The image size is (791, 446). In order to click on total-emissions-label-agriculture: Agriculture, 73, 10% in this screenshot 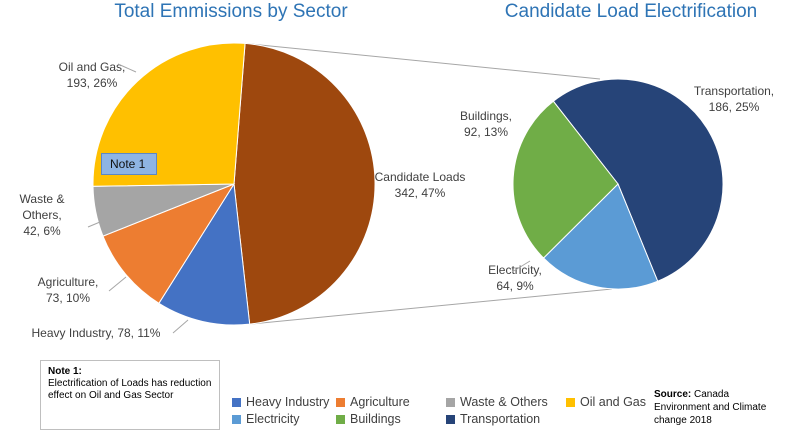, I will do `click(68, 290)`.